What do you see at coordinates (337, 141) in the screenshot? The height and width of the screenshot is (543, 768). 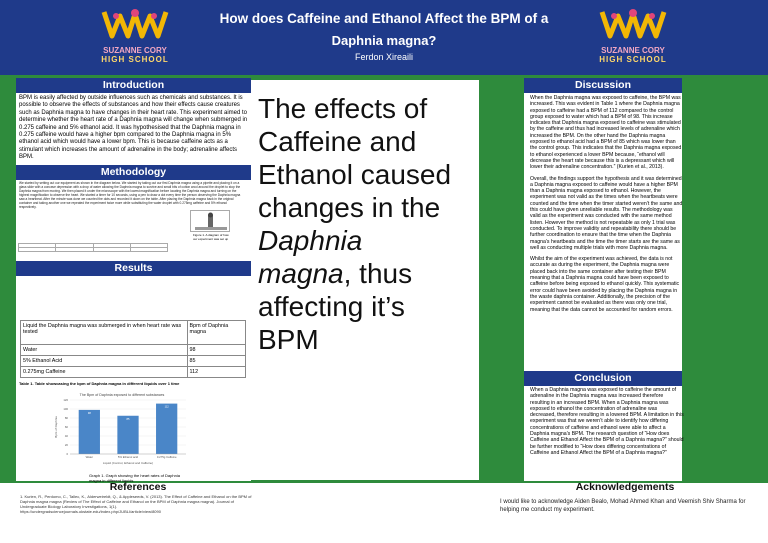 I see `key-finding-line: Caffeine and` at bounding box center [337, 141].